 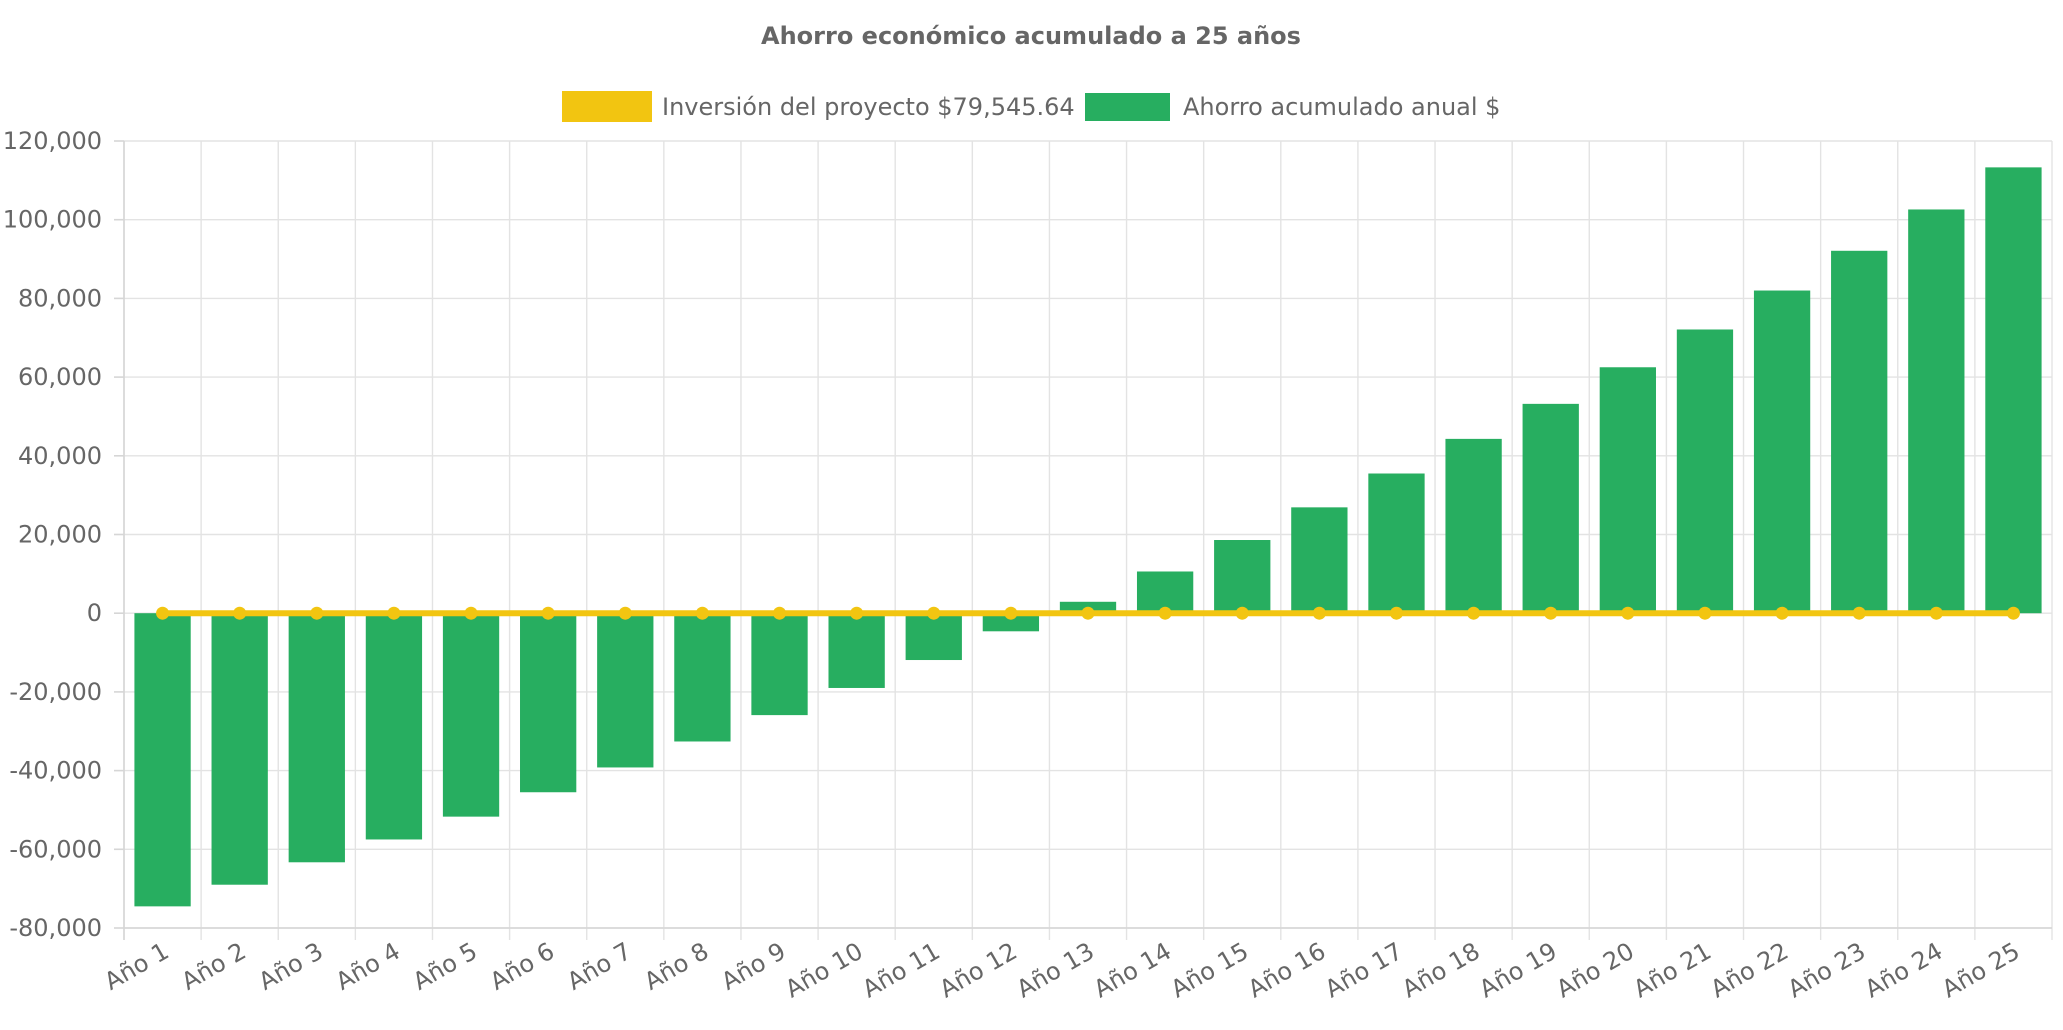 What do you see at coordinates (901, 970) in the screenshot?
I see `x-tick-label: Año 11` at bounding box center [901, 970].